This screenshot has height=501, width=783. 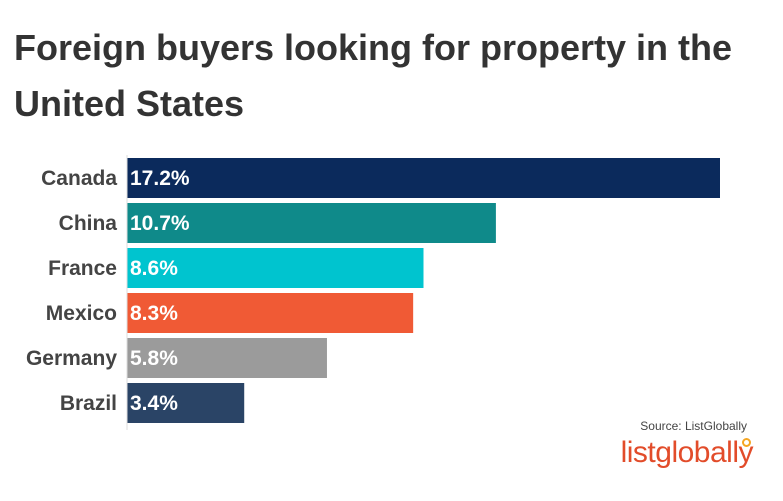 What do you see at coordinates (154, 268) in the screenshot?
I see `value-label-france: 8.6%` at bounding box center [154, 268].